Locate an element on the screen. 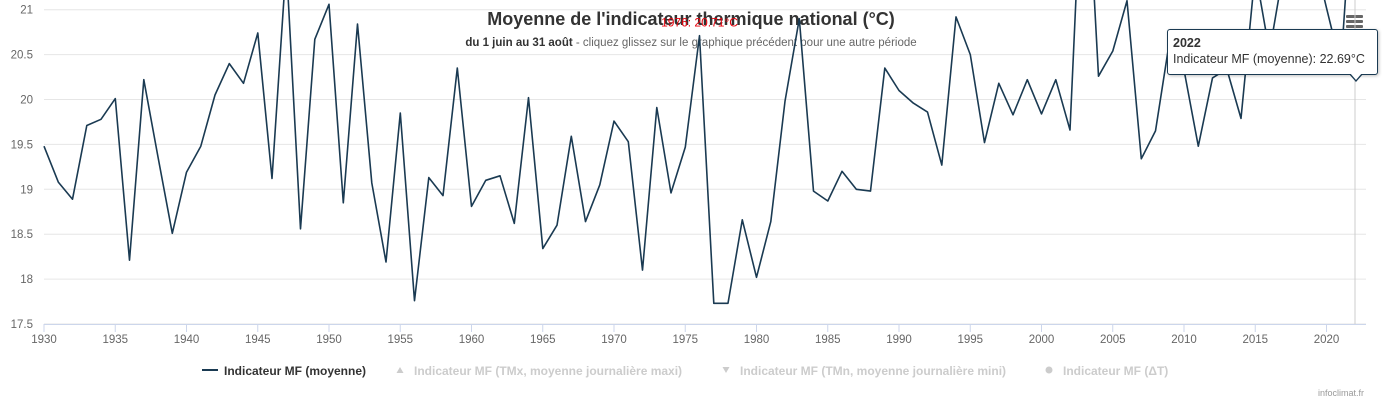  x-tick-label: 2010 is located at coordinates (1184, 340).